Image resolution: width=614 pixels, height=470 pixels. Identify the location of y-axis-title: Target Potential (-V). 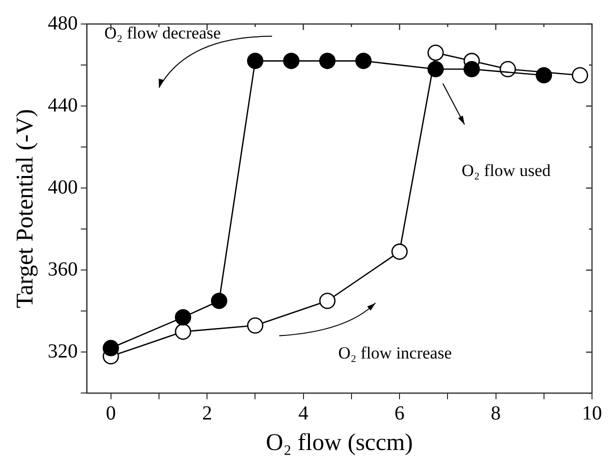
(25, 208).